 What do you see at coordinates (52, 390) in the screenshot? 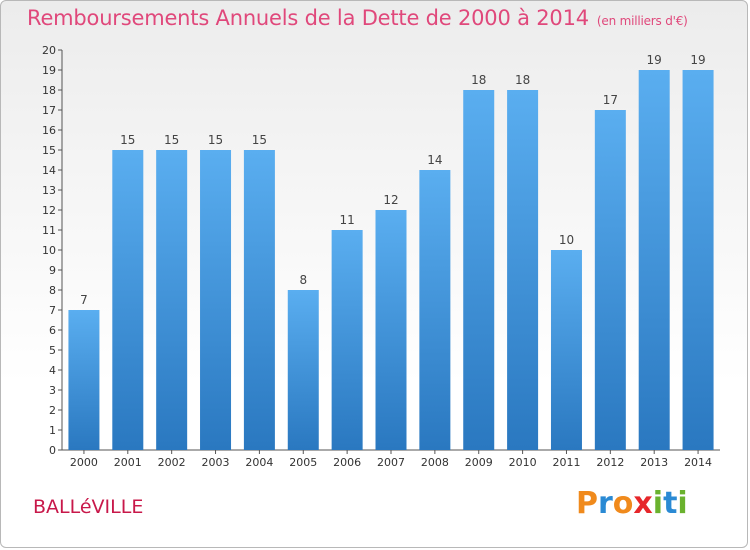
I see `y-tick-label: 3` at bounding box center [52, 390].